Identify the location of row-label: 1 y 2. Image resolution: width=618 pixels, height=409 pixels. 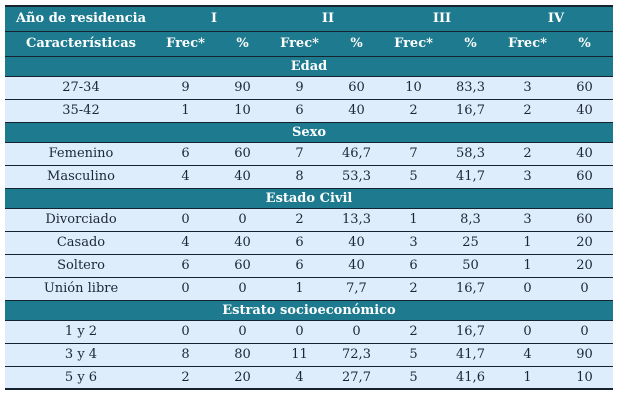
(81, 332).